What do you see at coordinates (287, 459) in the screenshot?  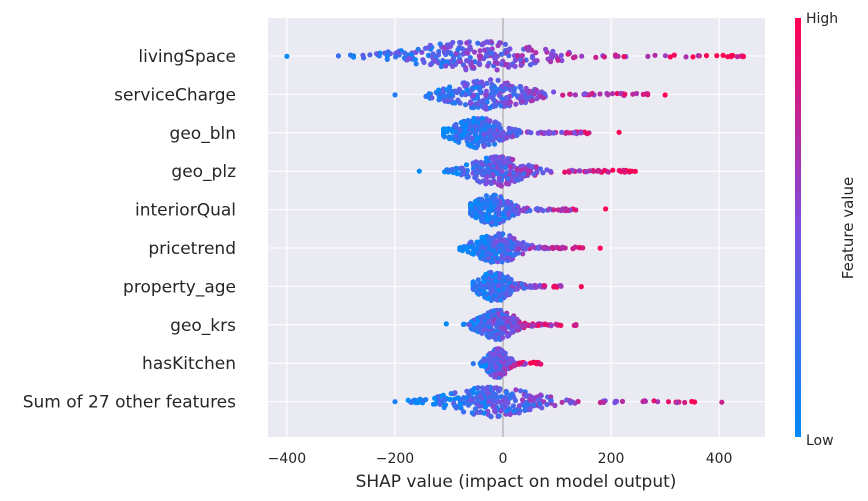 I see `x-tick-label: −400` at bounding box center [287, 459].